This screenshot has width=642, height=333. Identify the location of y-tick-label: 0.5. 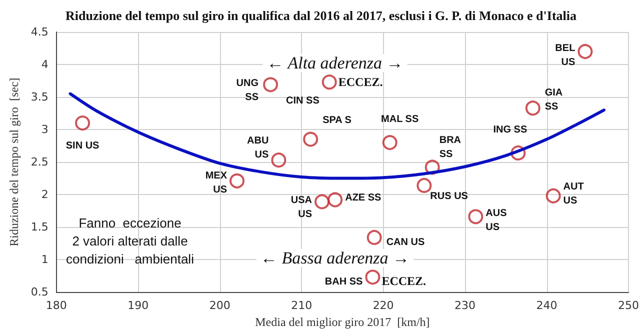
(39, 292).